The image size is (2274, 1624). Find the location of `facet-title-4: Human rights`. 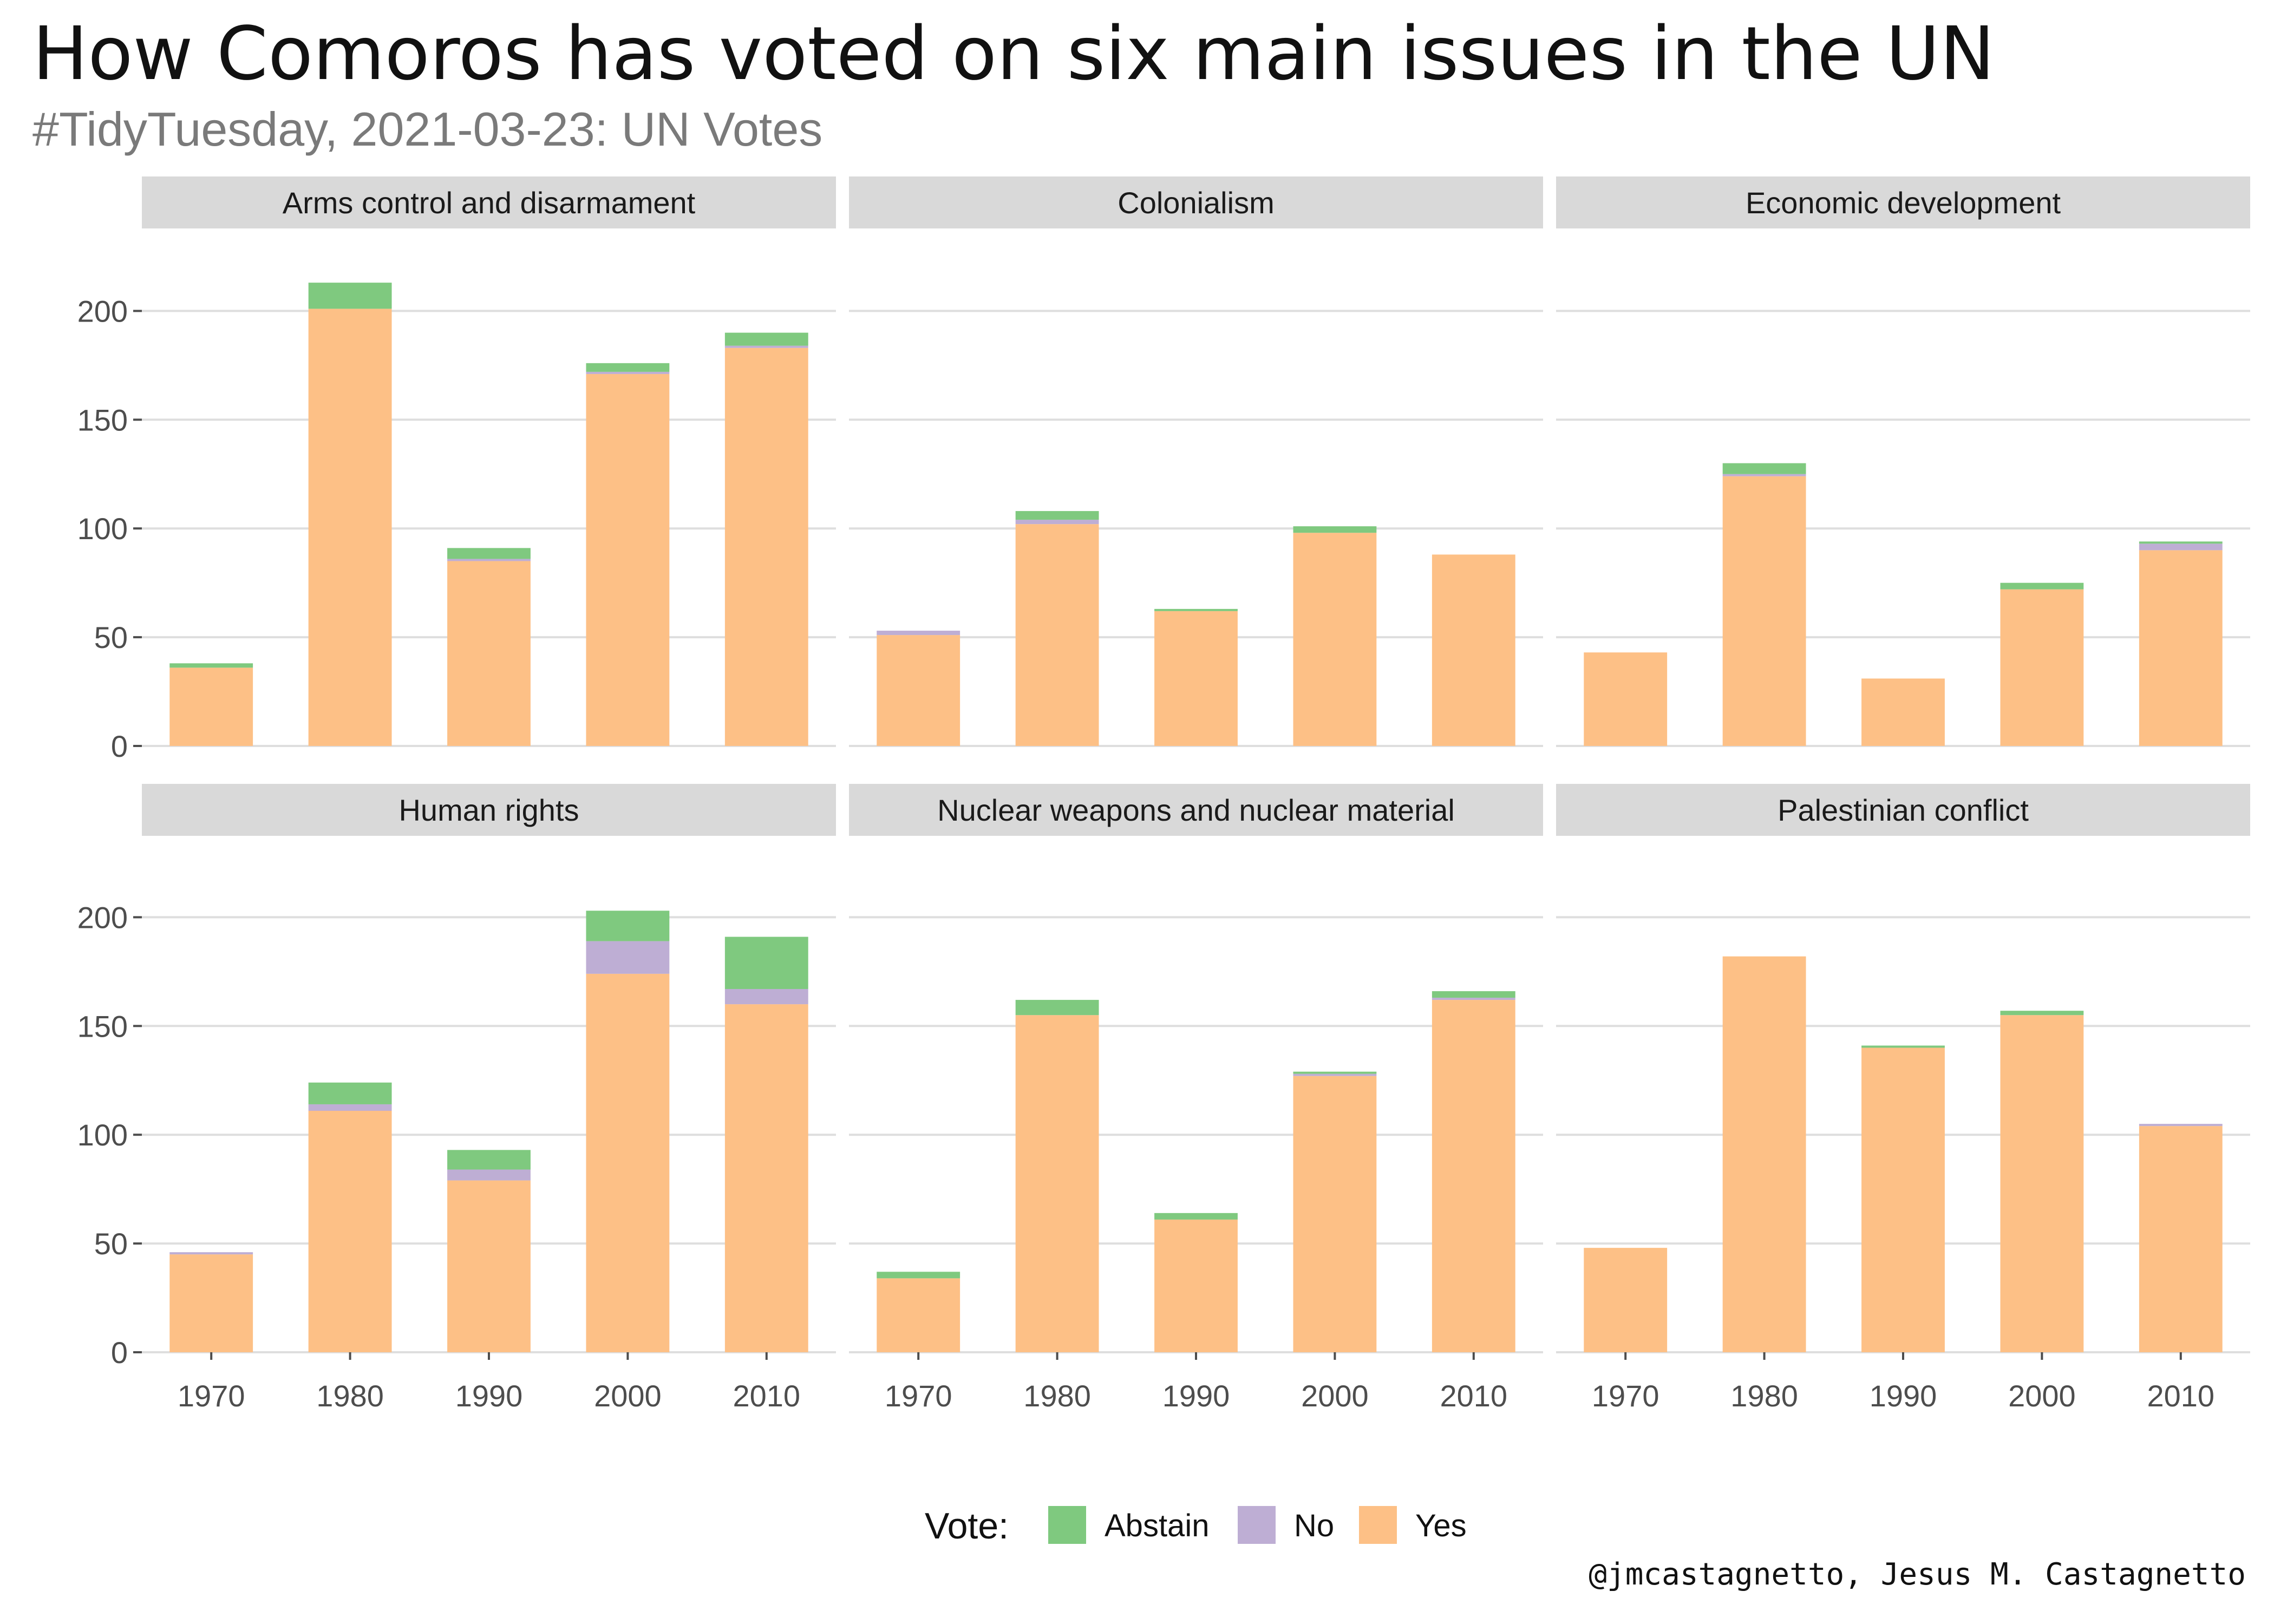

facet-title-4: Human rights is located at coordinates (489, 810).